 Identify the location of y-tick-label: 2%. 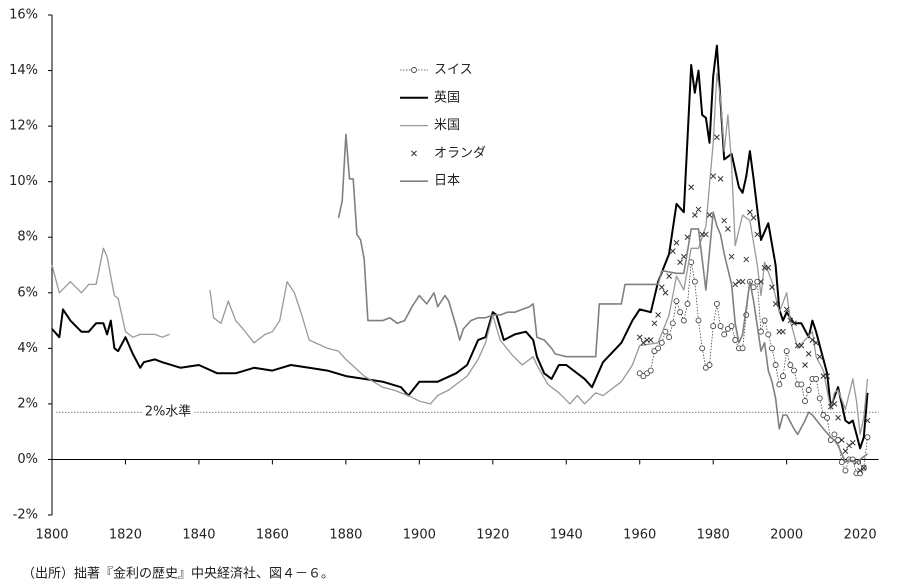
(27, 403).